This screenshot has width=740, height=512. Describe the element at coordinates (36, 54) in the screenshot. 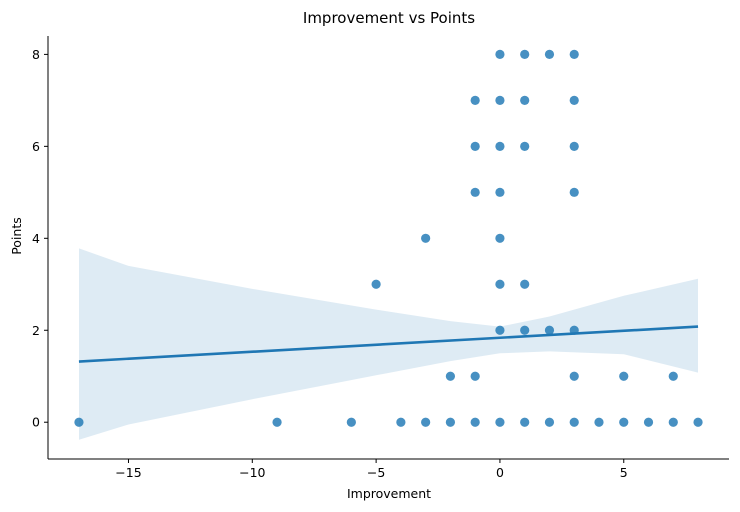

I see `y-tick-label: 8` at that location.